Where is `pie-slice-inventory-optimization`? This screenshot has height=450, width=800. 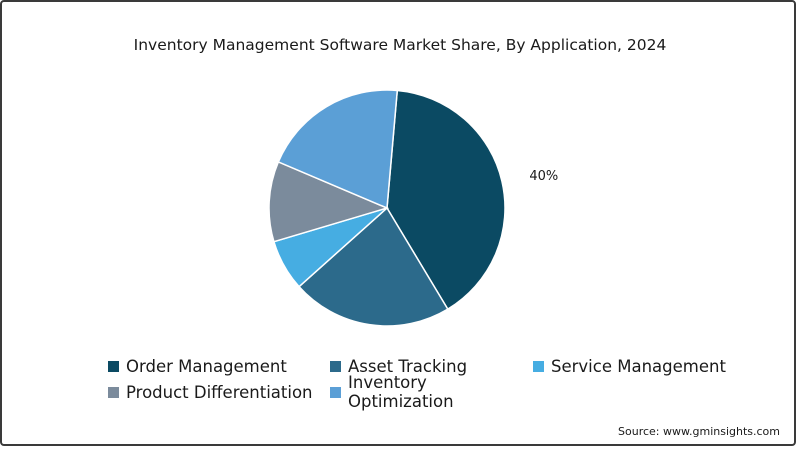
pie-slice-inventory-optimization is located at coordinates (338, 149).